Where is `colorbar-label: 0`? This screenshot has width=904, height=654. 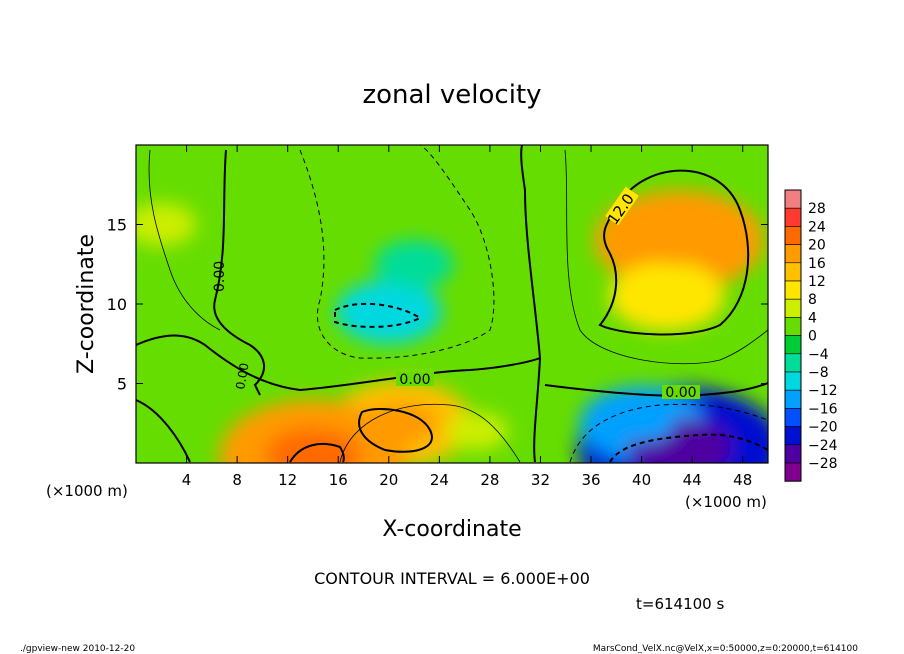
colorbar-label: 0 is located at coordinates (812, 337).